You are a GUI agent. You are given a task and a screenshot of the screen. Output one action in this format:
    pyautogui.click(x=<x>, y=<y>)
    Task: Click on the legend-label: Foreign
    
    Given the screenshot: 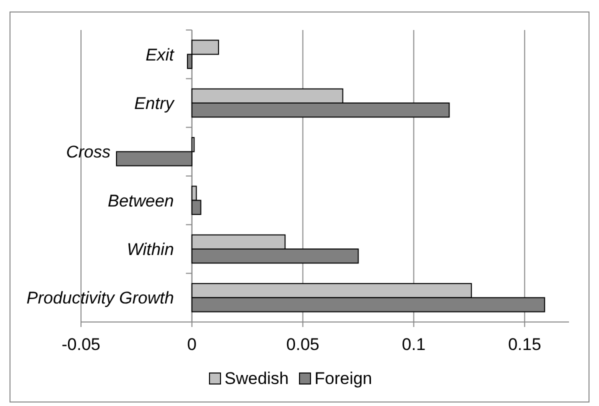 What is the action you would take?
    pyautogui.click(x=343, y=378)
    